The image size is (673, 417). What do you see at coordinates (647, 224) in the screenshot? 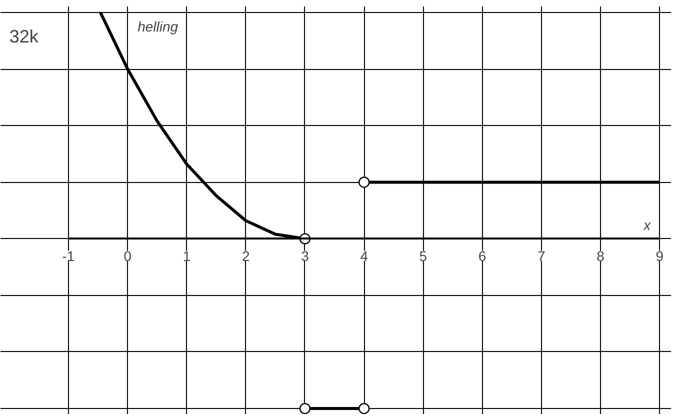
I see `x-axis-title: x` at bounding box center [647, 224].